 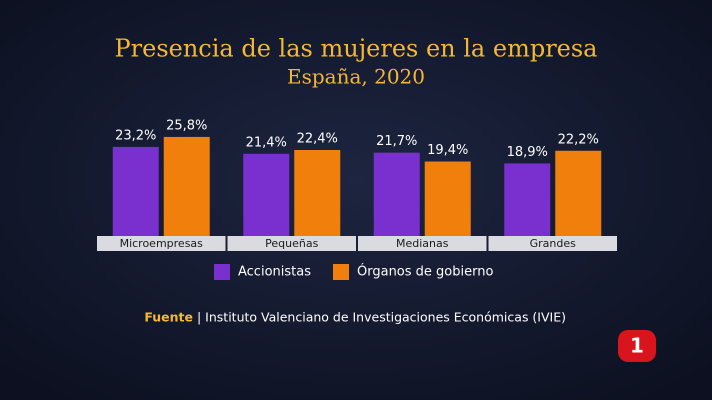 What do you see at coordinates (135, 135) in the screenshot?
I see `value-label: 23,2%` at bounding box center [135, 135].